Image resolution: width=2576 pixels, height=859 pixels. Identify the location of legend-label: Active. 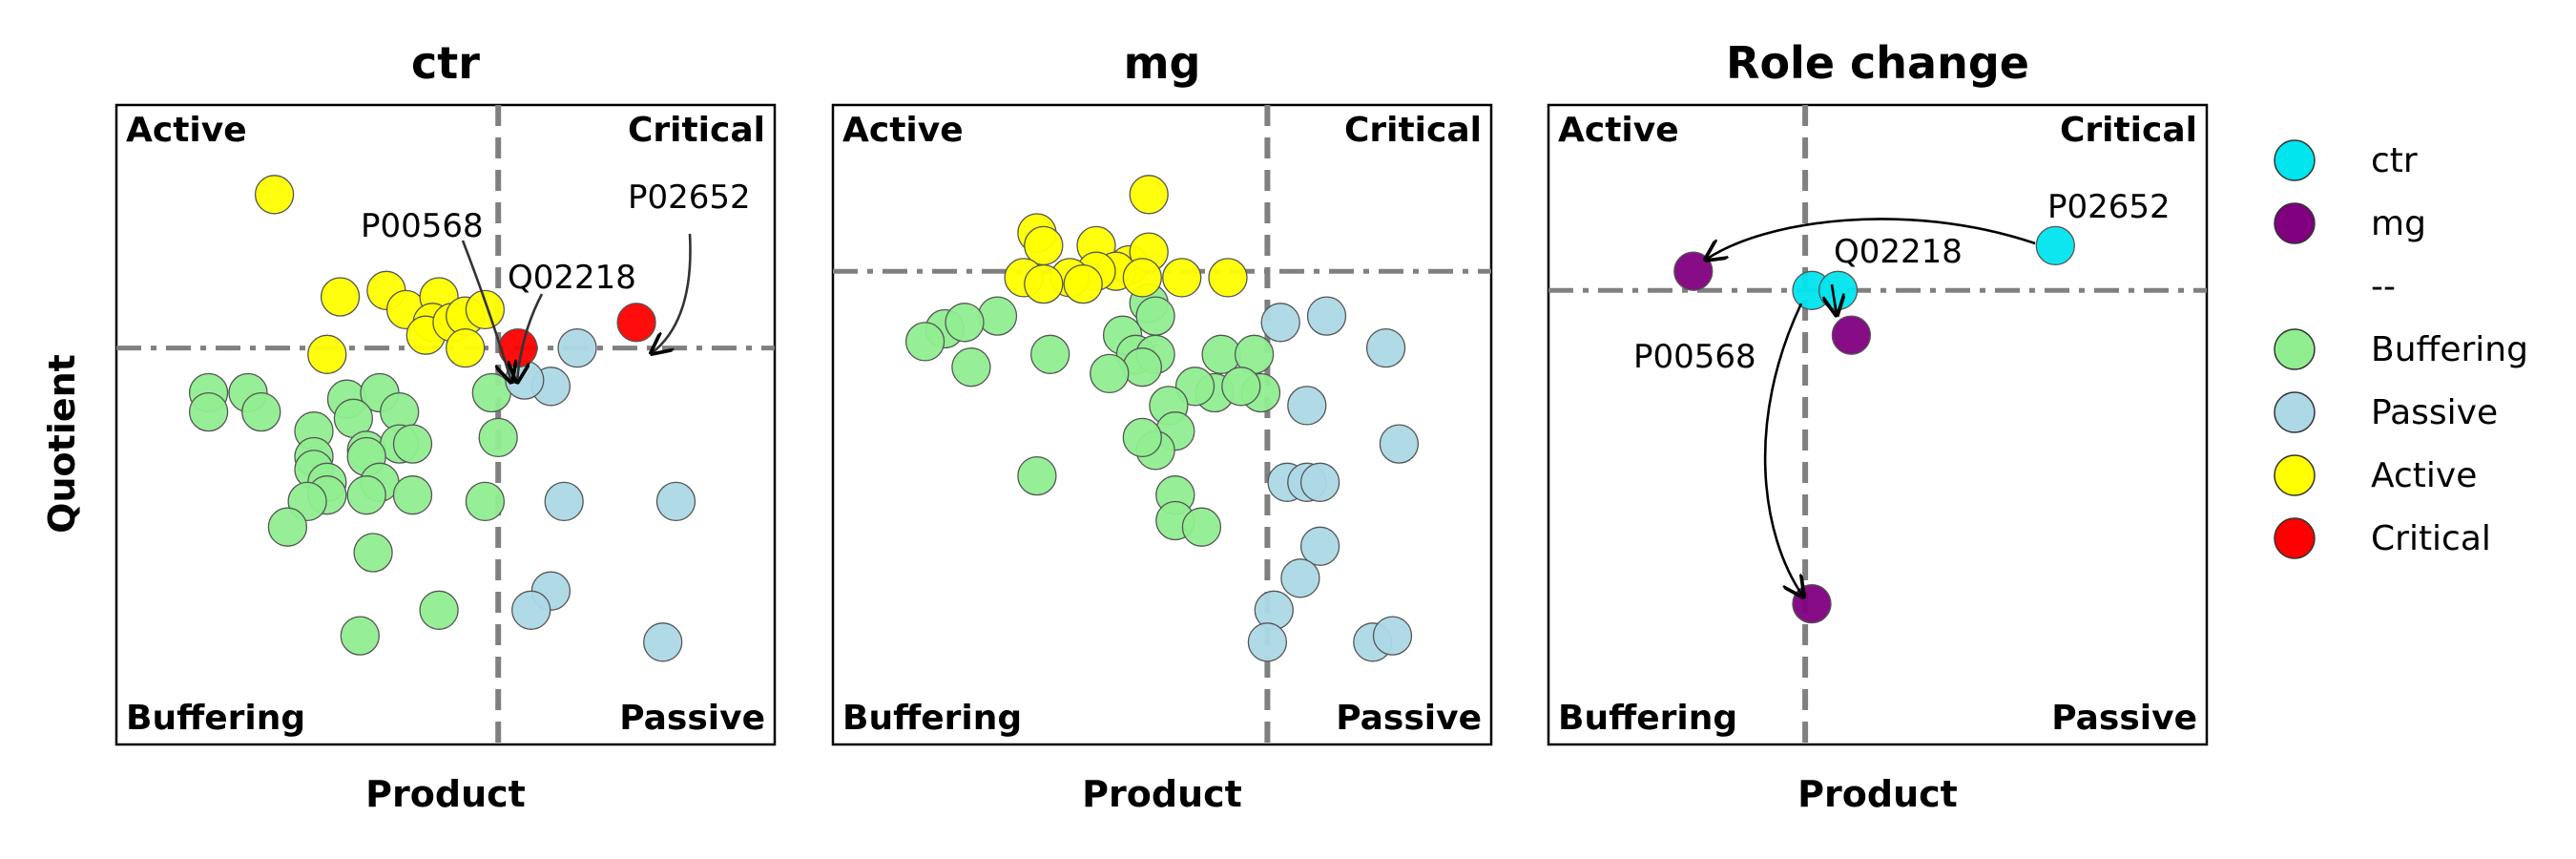
(2424, 475).